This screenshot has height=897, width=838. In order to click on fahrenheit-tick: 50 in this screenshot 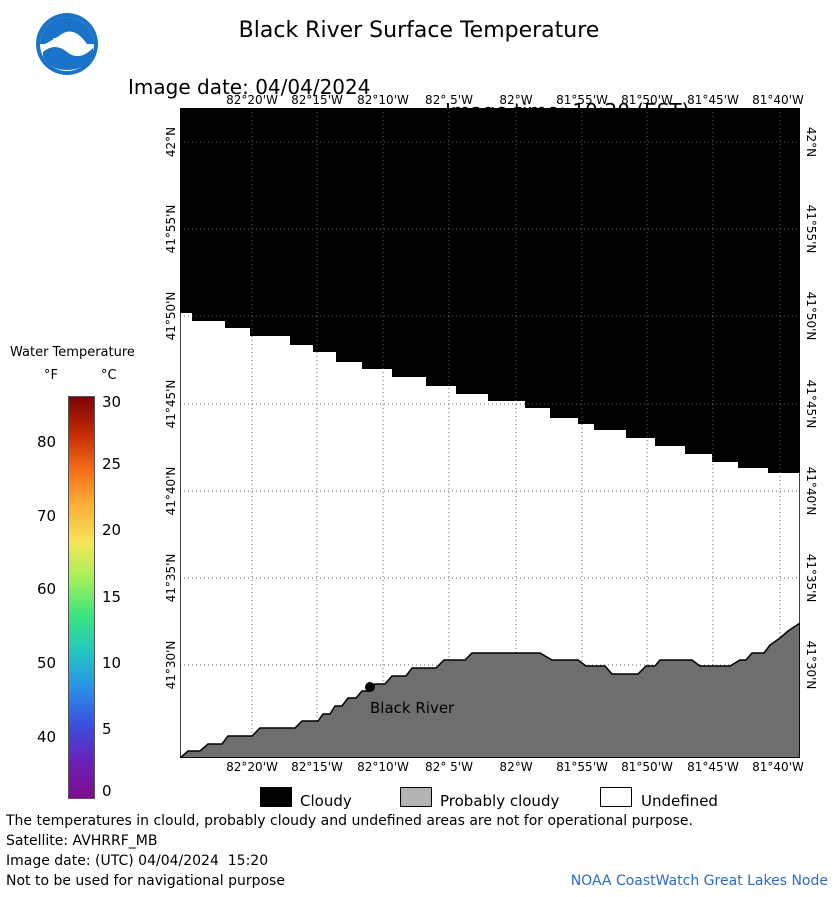, I will do `click(47, 663)`.